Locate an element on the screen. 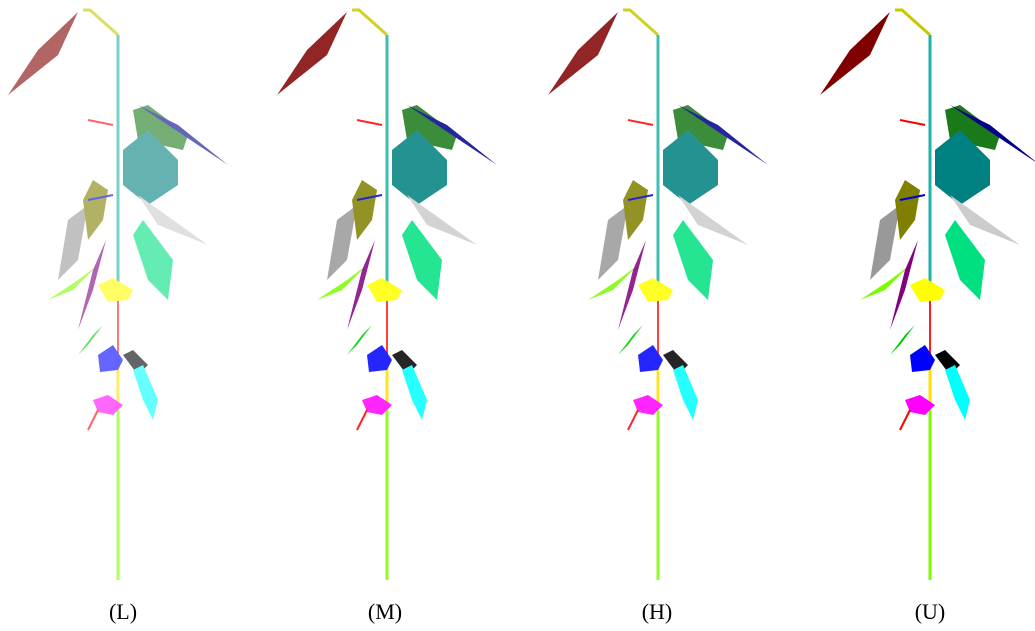  panel-label: (H) is located at coordinates (657, 611).